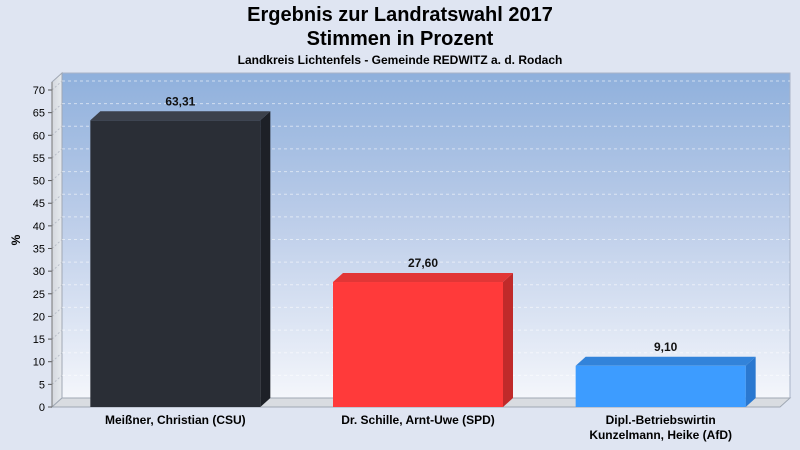  I want to click on x-tick-label: Meißner, Christian (CSU), so click(175, 420).